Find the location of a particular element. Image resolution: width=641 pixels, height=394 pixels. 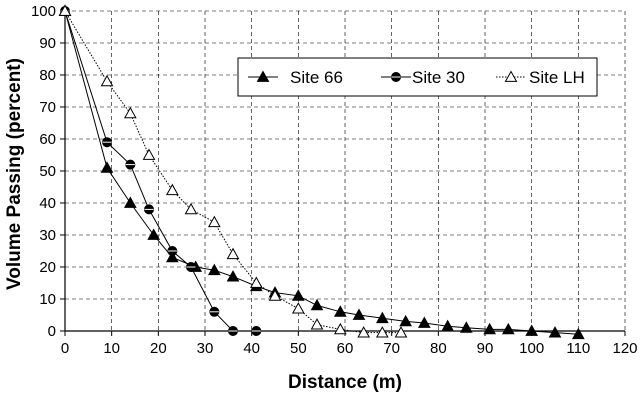

x-tick-label: 80 is located at coordinates (438, 348).